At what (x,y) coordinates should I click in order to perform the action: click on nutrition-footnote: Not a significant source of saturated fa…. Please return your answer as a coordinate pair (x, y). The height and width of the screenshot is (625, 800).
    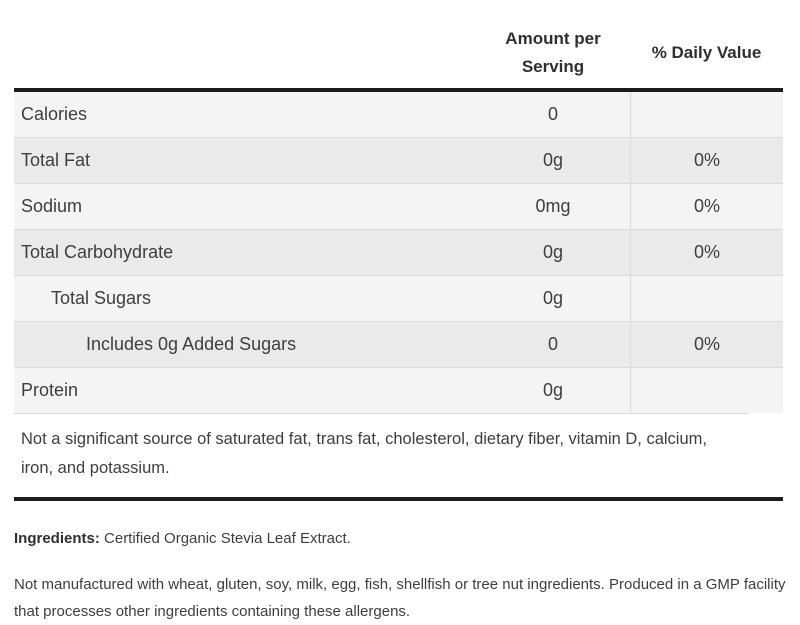
    Looking at the image, I should click on (381, 455).